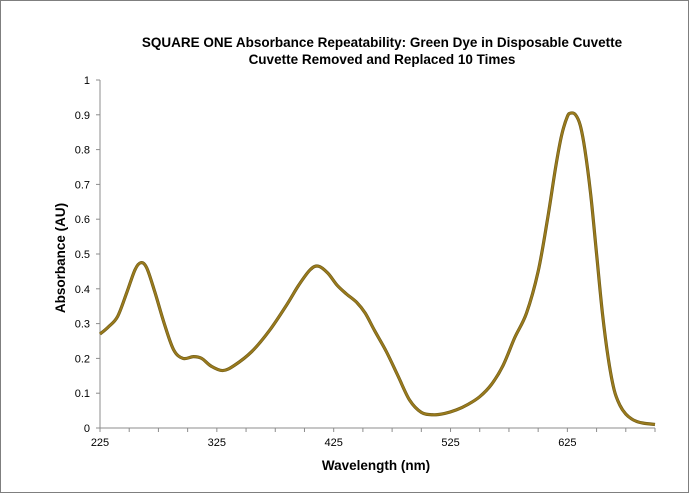 The width and height of the screenshot is (689, 493). Describe the element at coordinates (334, 443) in the screenshot. I see `x-tick-label: 425` at that location.